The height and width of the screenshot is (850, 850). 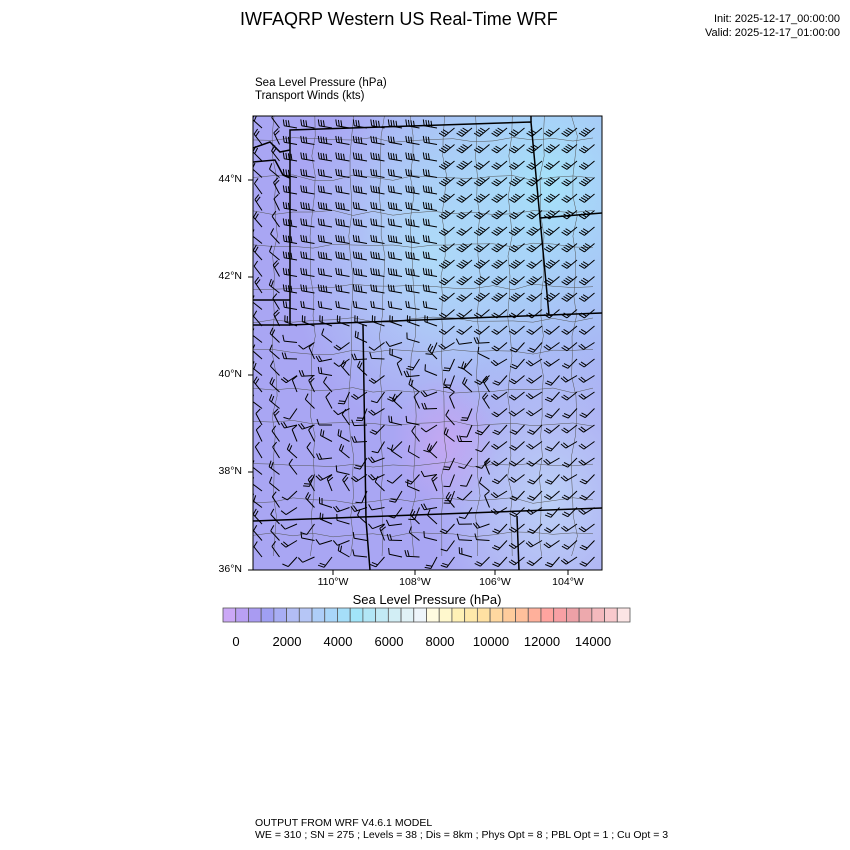 What do you see at coordinates (491, 641) in the screenshot?
I see `colorbar-label: 10000` at bounding box center [491, 641].